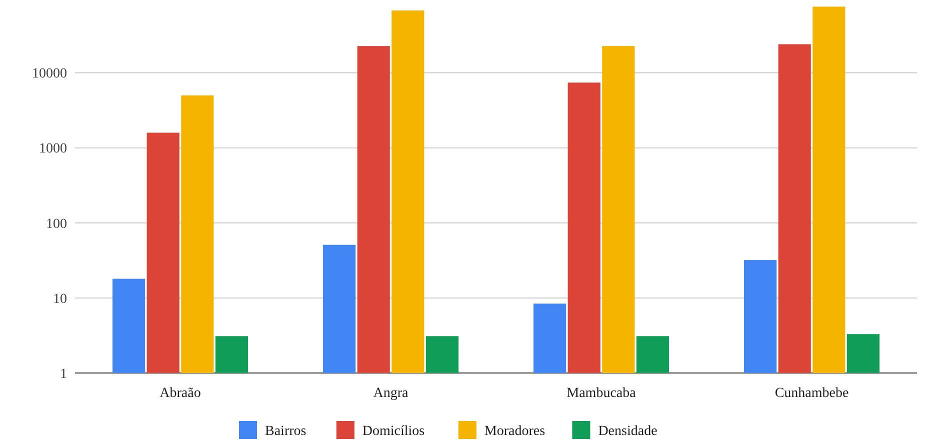  Describe the element at coordinates (393, 431) in the screenshot. I see `legend-label: Domicílios` at that location.